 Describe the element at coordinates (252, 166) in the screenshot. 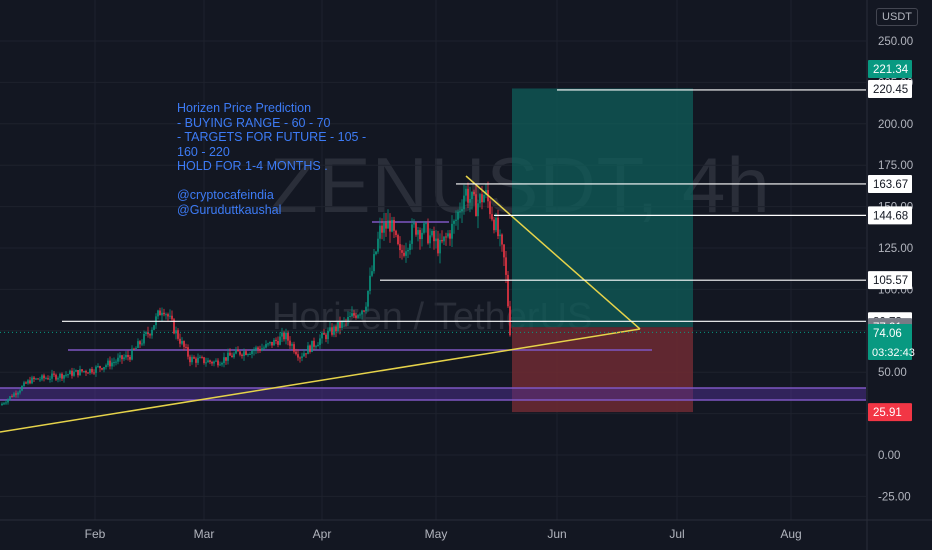

I see `annotation-line: HOLD FOR 1-4 MONTHS .` at that location.